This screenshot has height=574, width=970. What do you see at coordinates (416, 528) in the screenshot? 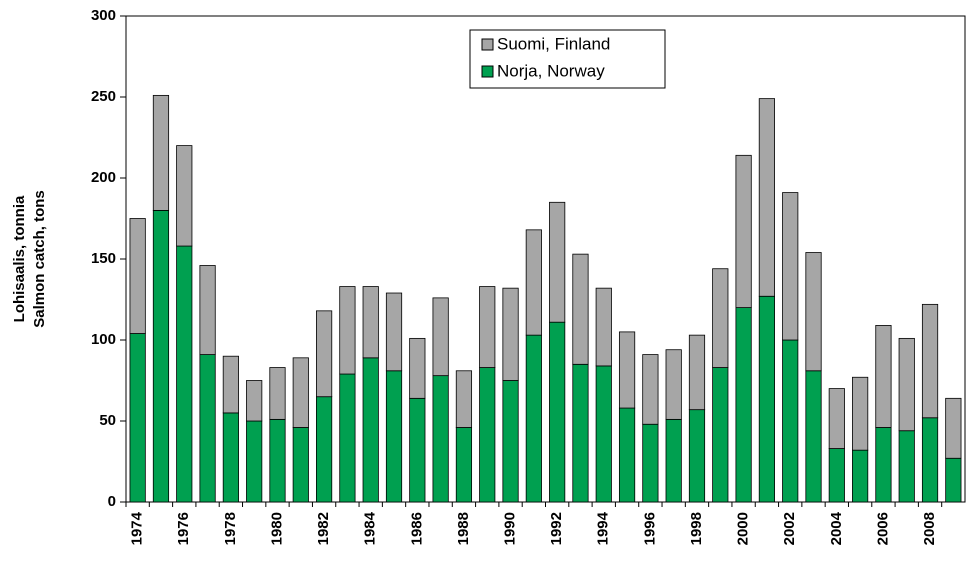
I see `x-tick-label: 1986` at bounding box center [416, 528].